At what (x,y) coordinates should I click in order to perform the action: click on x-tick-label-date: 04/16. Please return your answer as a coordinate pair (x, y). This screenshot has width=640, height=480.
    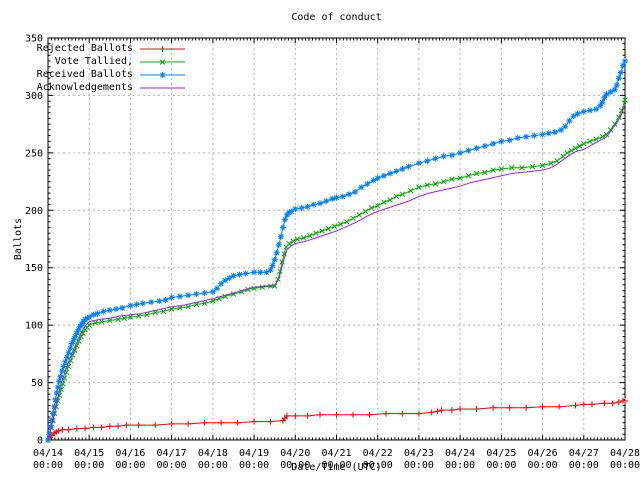
    Looking at the image, I should click on (130, 453).